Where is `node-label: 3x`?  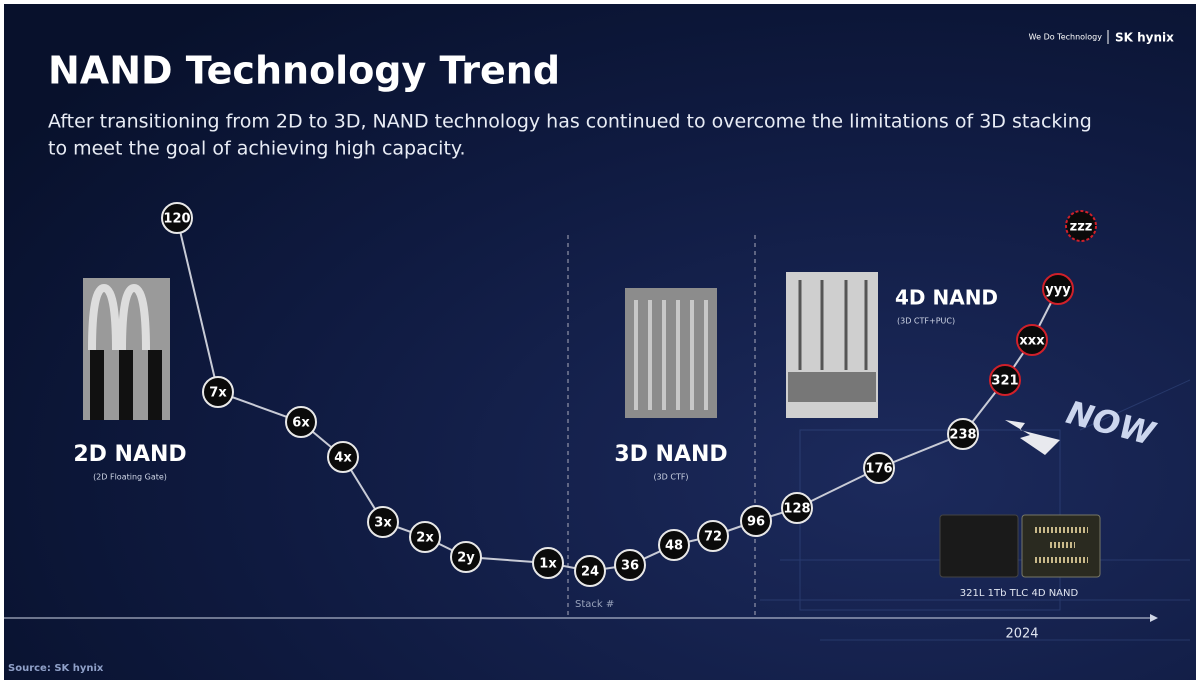
node-label: 3x is located at coordinates (383, 523).